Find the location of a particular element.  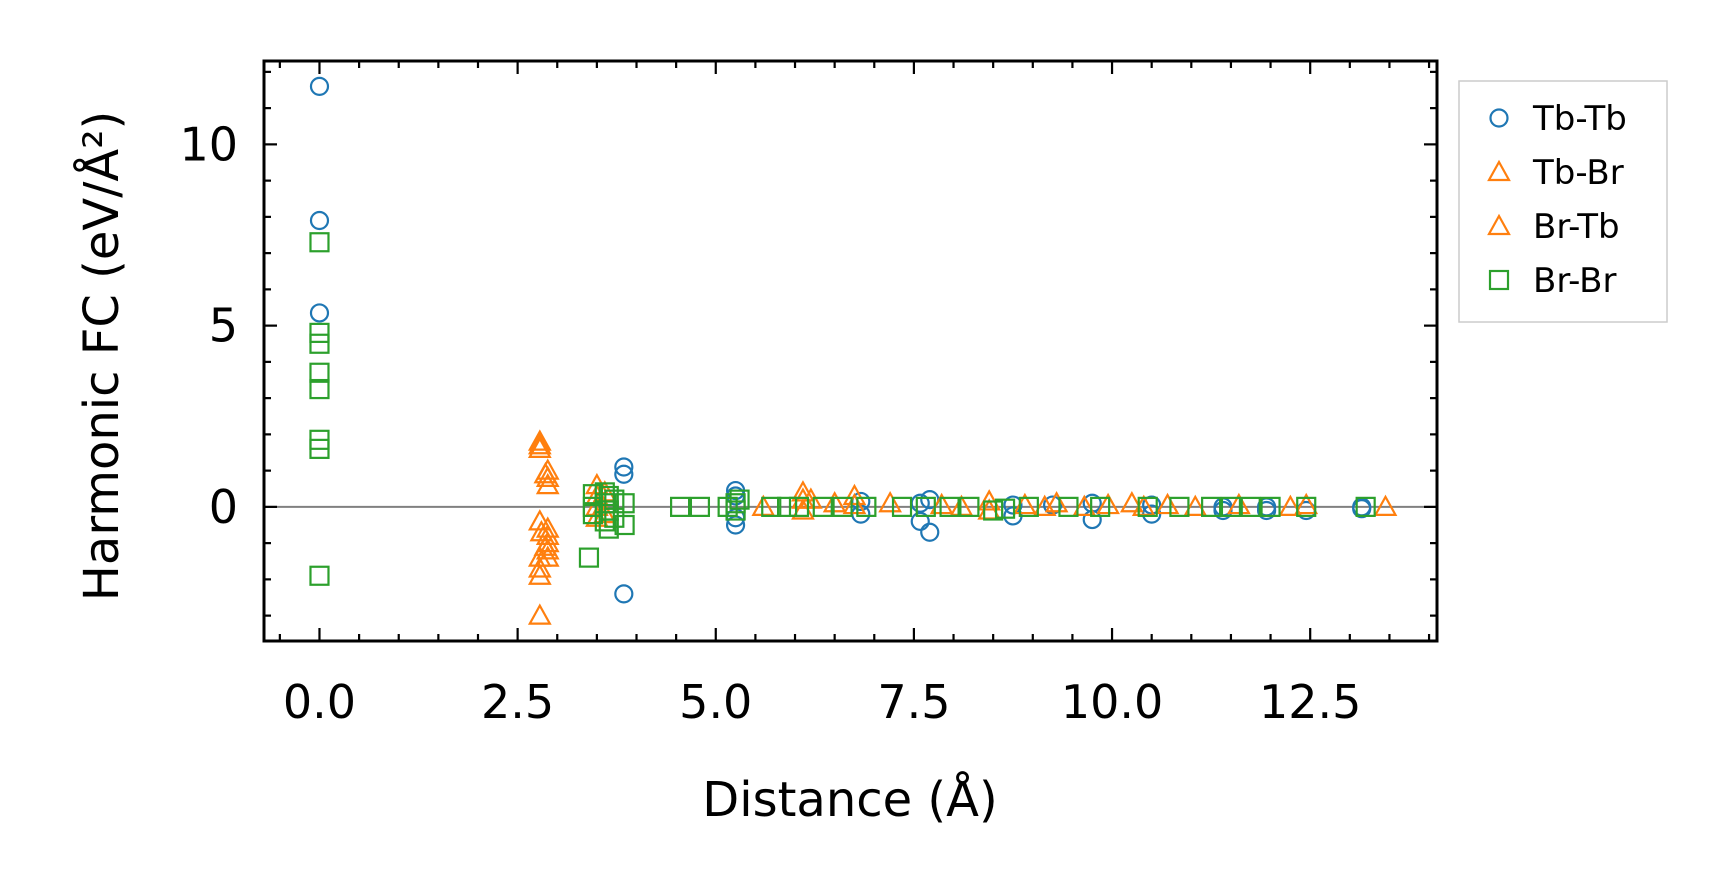

legend-label-tb-br: Tb-Br is located at coordinates (1578, 173).